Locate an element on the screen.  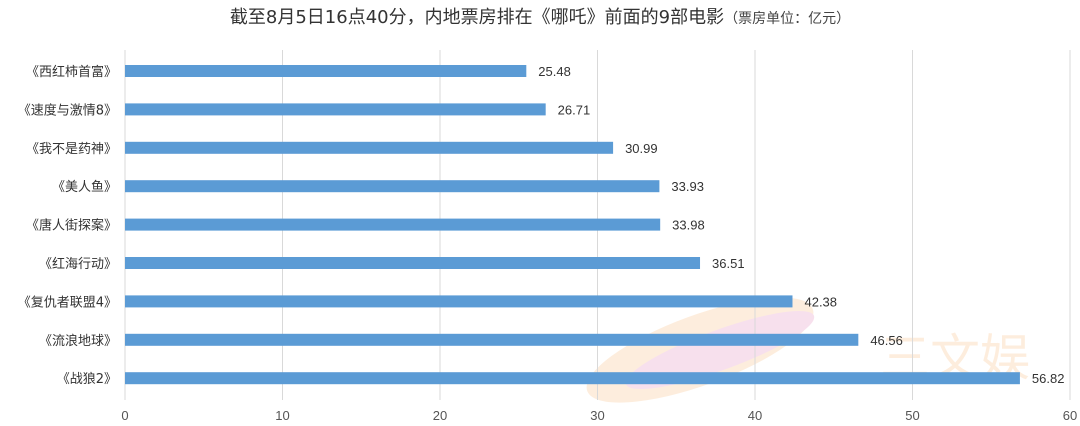
value-label: 25.48 is located at coordinates (554, 71).